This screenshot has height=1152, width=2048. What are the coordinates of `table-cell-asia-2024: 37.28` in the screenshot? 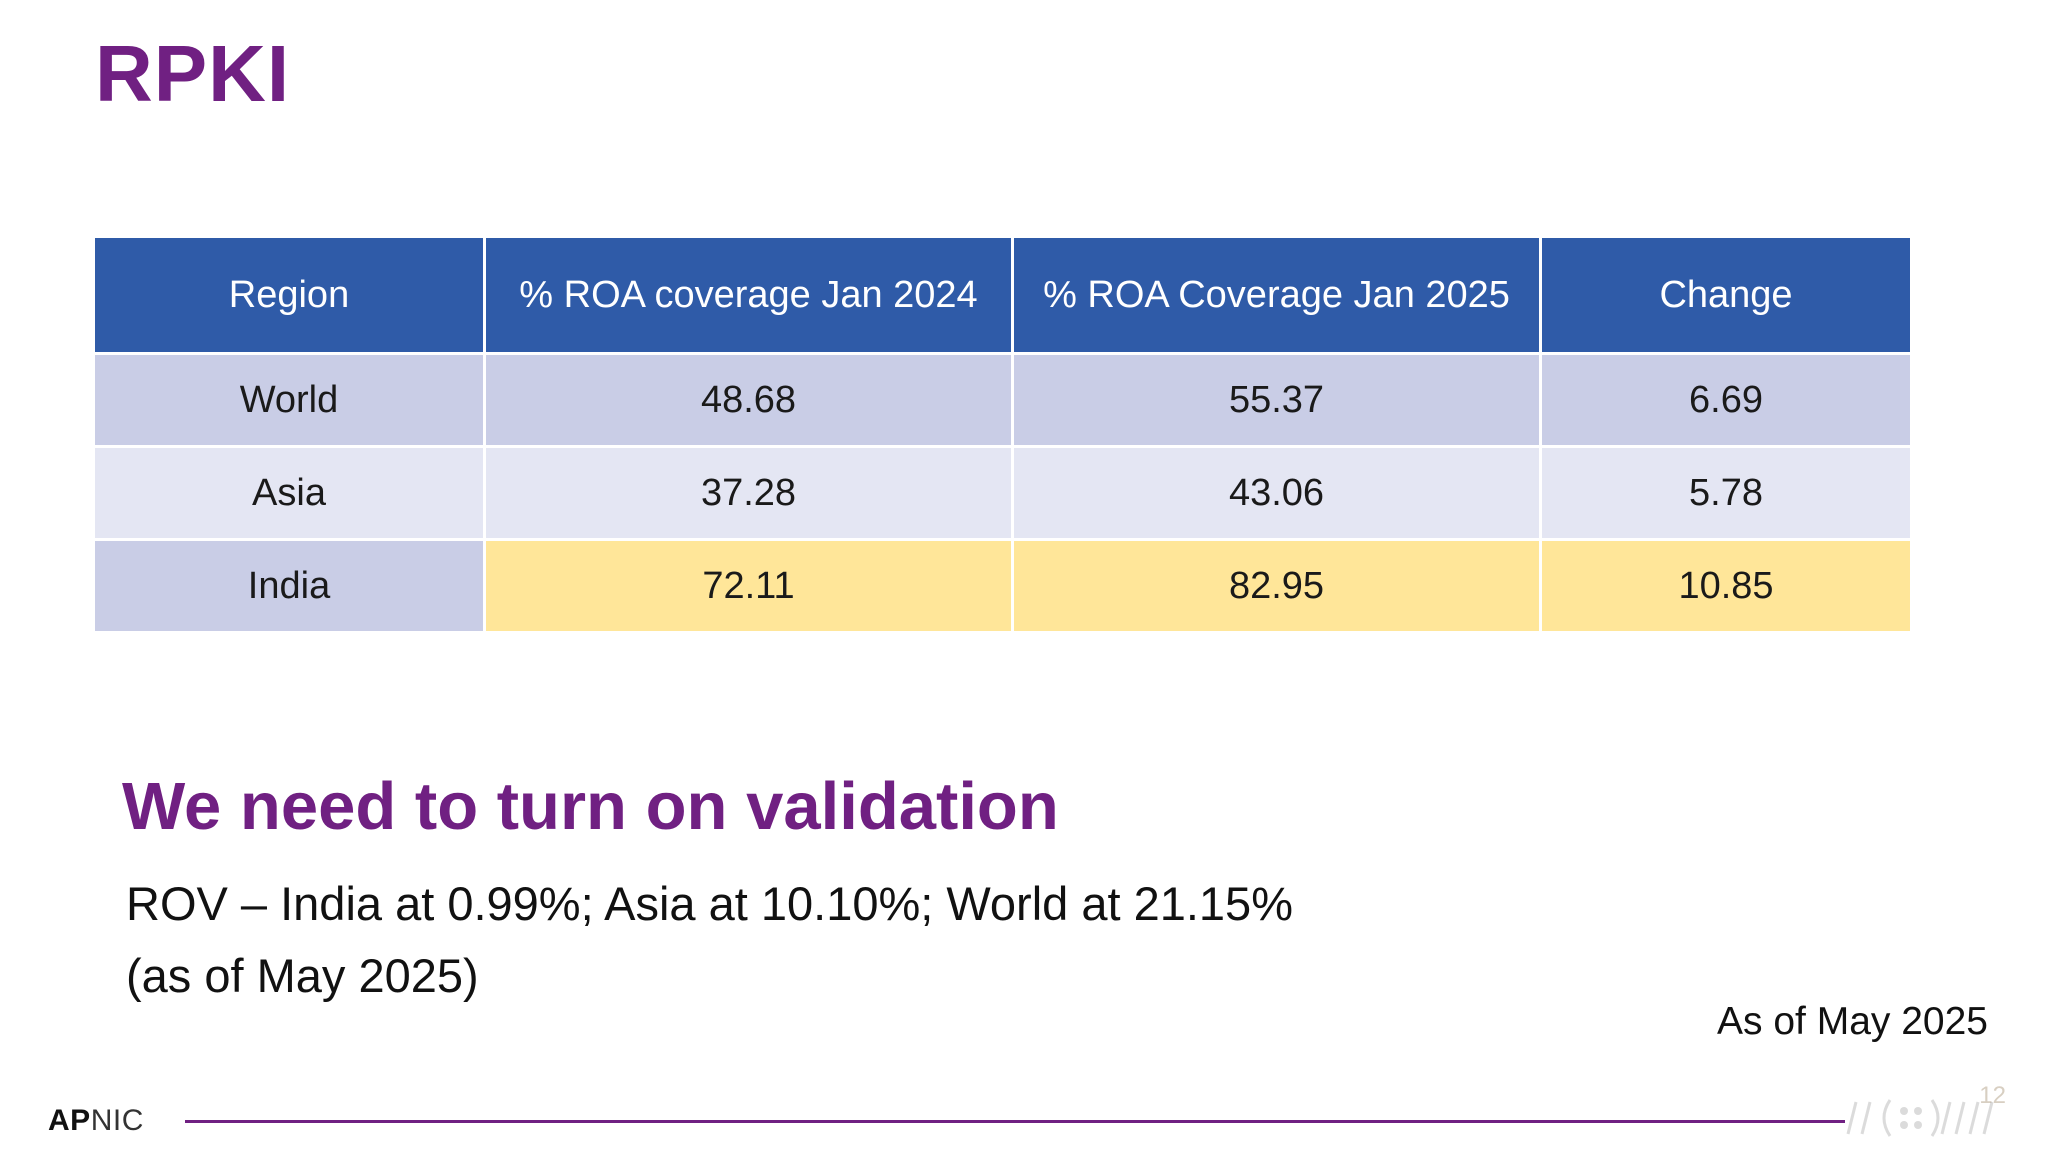 It's located at (748, 493).